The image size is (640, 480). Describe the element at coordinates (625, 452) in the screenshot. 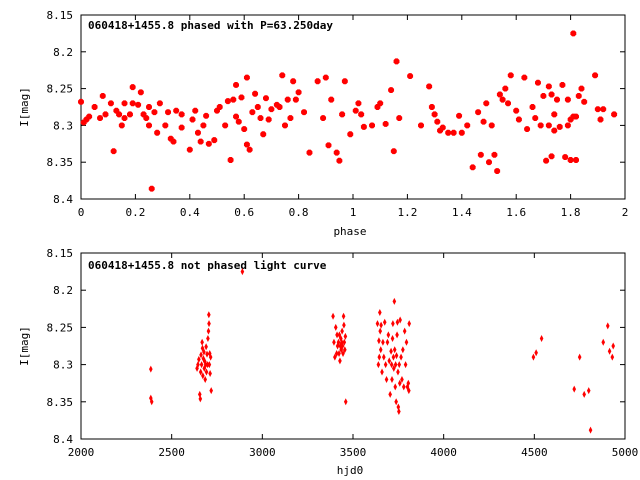

I see `x-tick-label: 5000` at that location.